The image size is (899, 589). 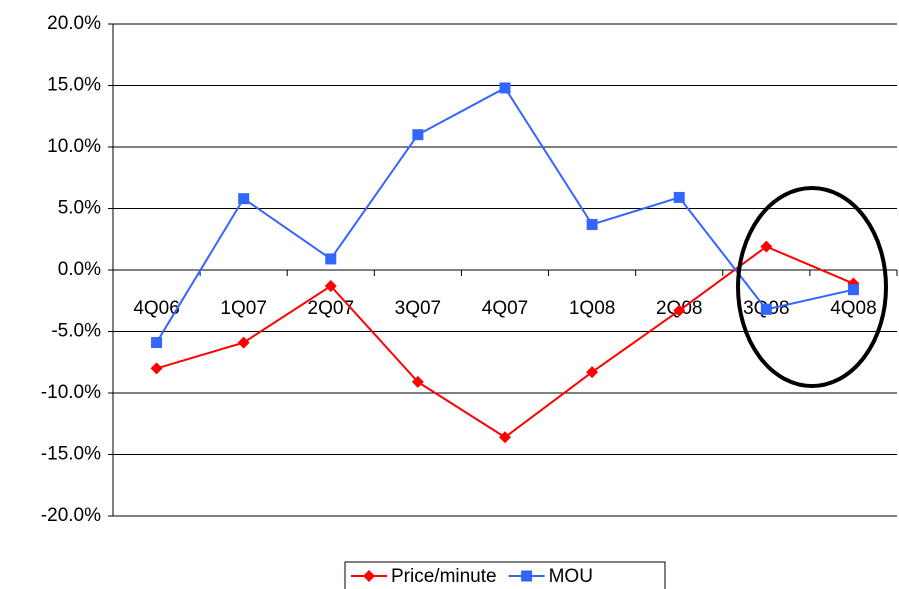 I want to click on x-tick-label: 4Q06, so click(x=156, y=308).